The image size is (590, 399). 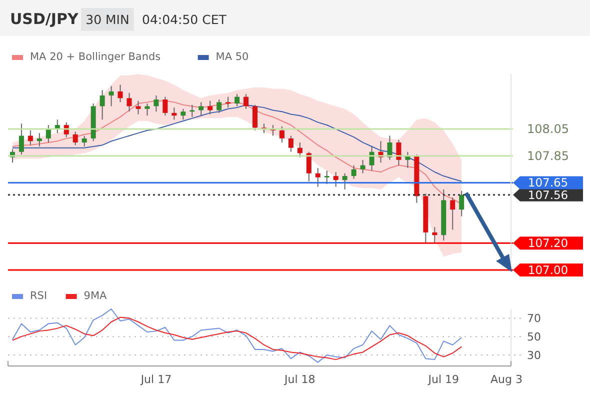 What do you see at coordinates (534, 355) in the screenshot?
I see `y-tick-label: 30` at bounding box center [534, 355].